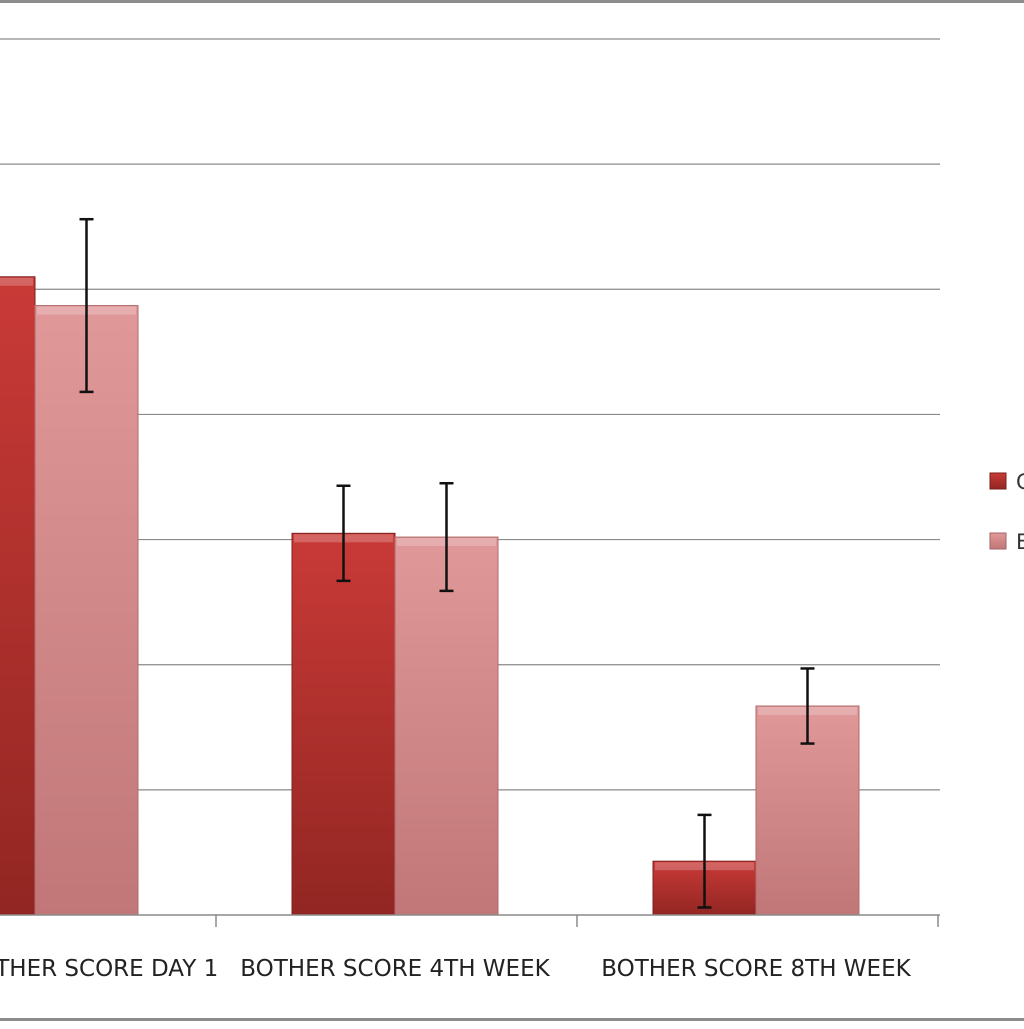 This screenshot has height=1029, width=1024. What do you see at coordinates (756, 969) in the screenshot?
I see `x-tick-label-2: BOTHER SCORE 8TH WEEK` at bounding box center [756, 969].